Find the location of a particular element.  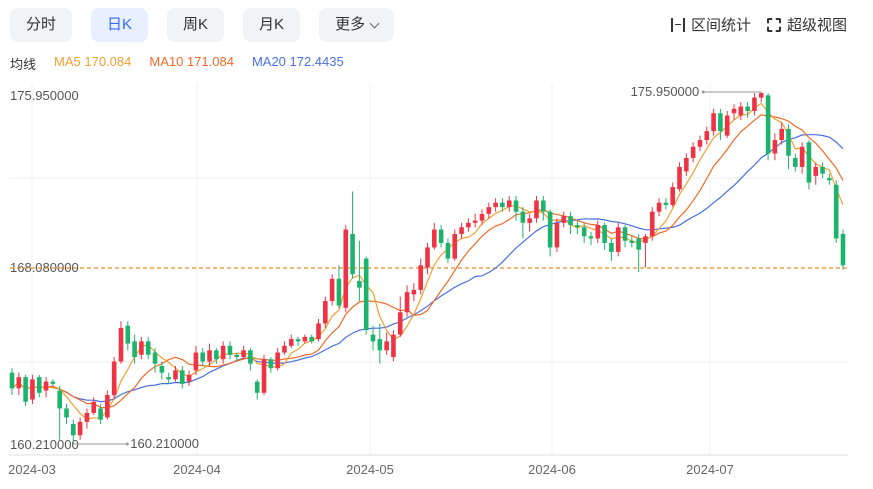

tab-intraday-label: 分时 is located at coordinates (41, 24).